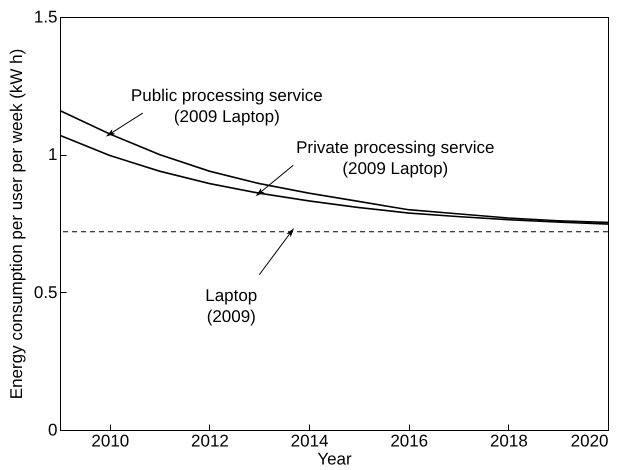  What do you see at coordinates (309, 441) in the screenshot?
I see `x-tick-label: 2014` at bounding box center [309, 441].